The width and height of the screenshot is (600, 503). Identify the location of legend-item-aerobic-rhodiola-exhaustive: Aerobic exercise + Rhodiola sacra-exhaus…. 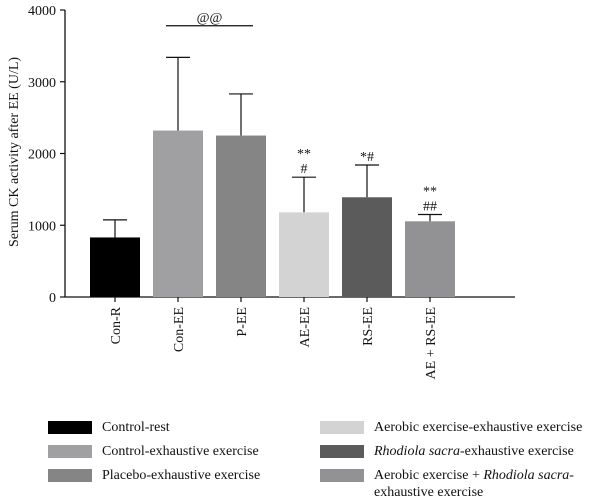
(447, 484).